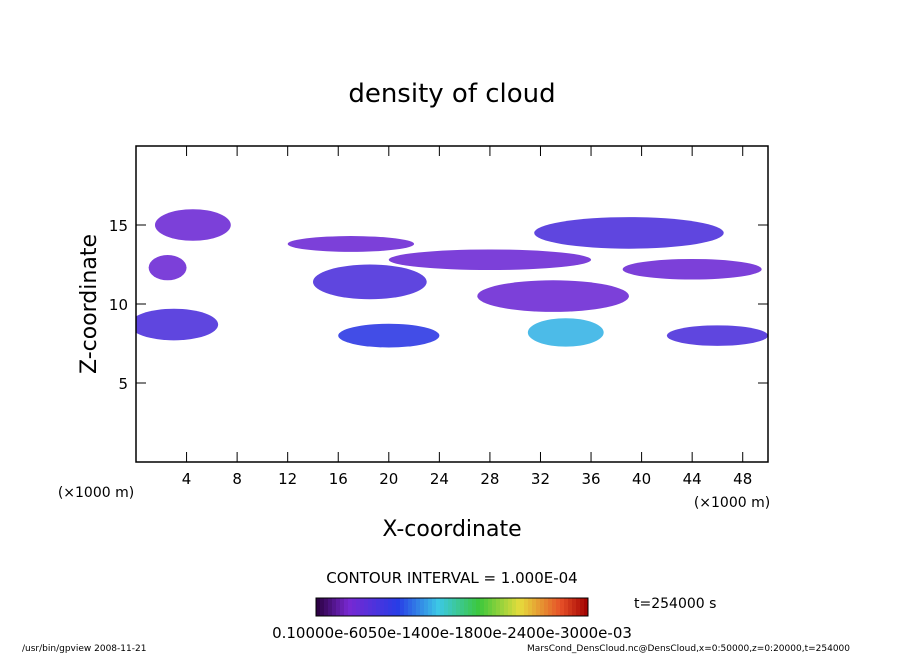 The height and width of the screenshot is (658, 904). What do you see at coordinates (641, 479) in the screenshot?
I see `x-tick-label: 40` at bounding box center [641, 479].